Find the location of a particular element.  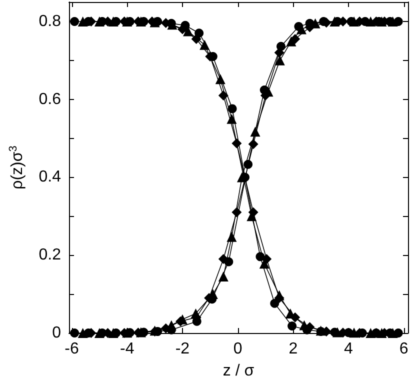

x-tick-label: 2 is located at coordinates (293, 349).